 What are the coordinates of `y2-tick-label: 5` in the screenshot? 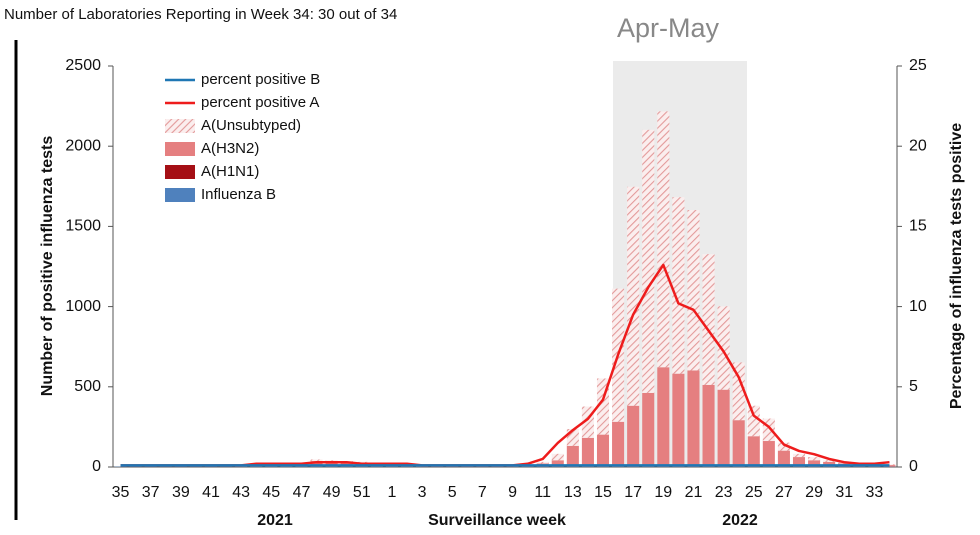 It's located at (913, 386).